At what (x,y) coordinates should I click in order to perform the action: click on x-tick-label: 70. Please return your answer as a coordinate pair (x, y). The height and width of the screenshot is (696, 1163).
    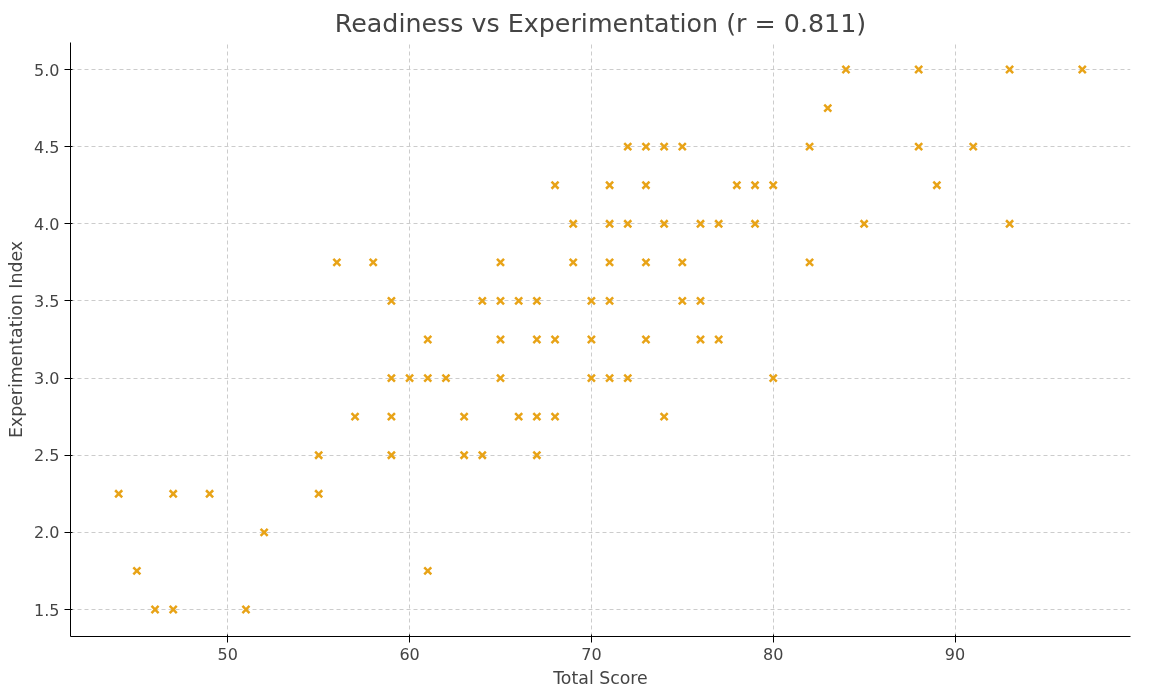
    Looking at the image, I should click on (591, 654).